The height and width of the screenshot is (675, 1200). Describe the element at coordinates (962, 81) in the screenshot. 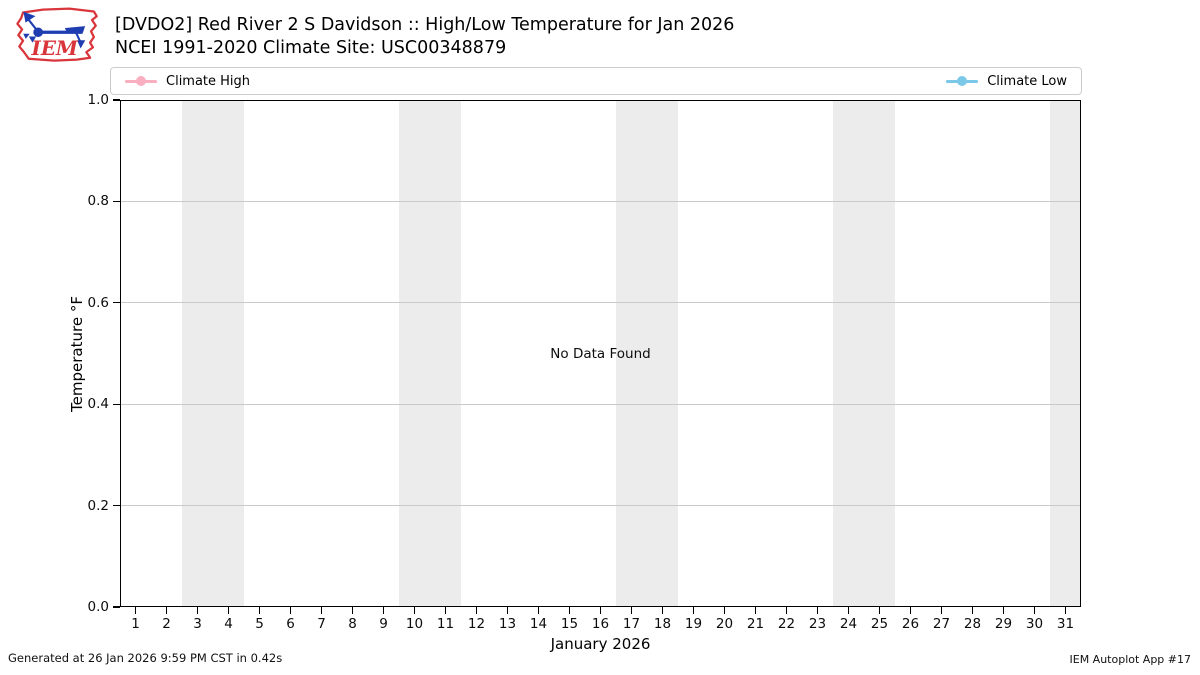

I see `climate-low-marker-icon` at that location.